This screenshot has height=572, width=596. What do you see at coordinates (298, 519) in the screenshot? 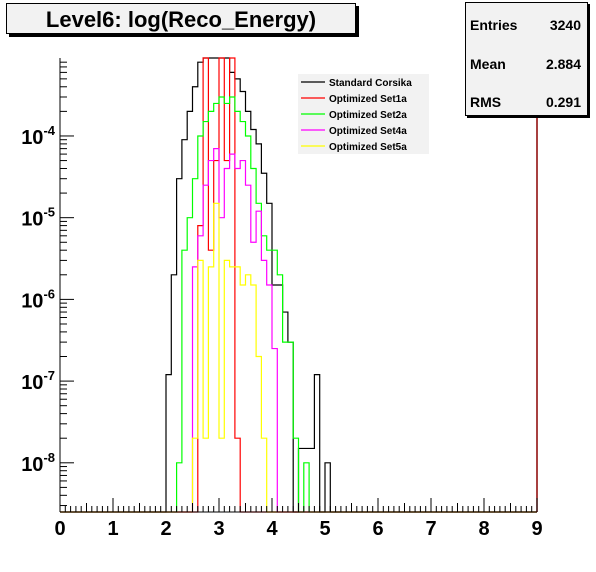
I see `x-axis: 0 1 2 3 4 5 6 7 8 9` at bounding box center [298, 519].